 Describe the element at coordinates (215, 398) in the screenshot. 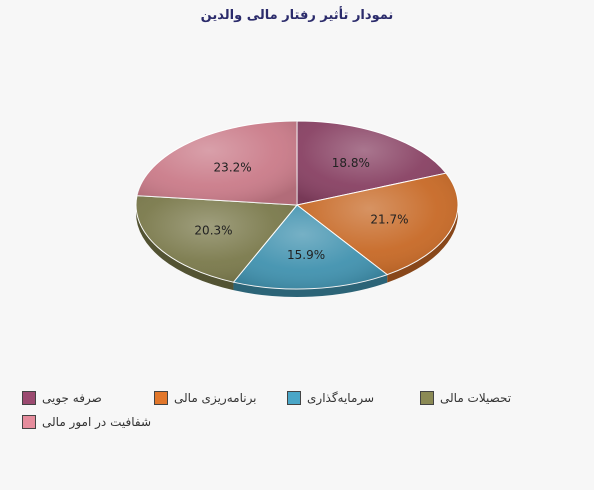

I see `legend-label: برنامه‌ریزی مالی` at that location.